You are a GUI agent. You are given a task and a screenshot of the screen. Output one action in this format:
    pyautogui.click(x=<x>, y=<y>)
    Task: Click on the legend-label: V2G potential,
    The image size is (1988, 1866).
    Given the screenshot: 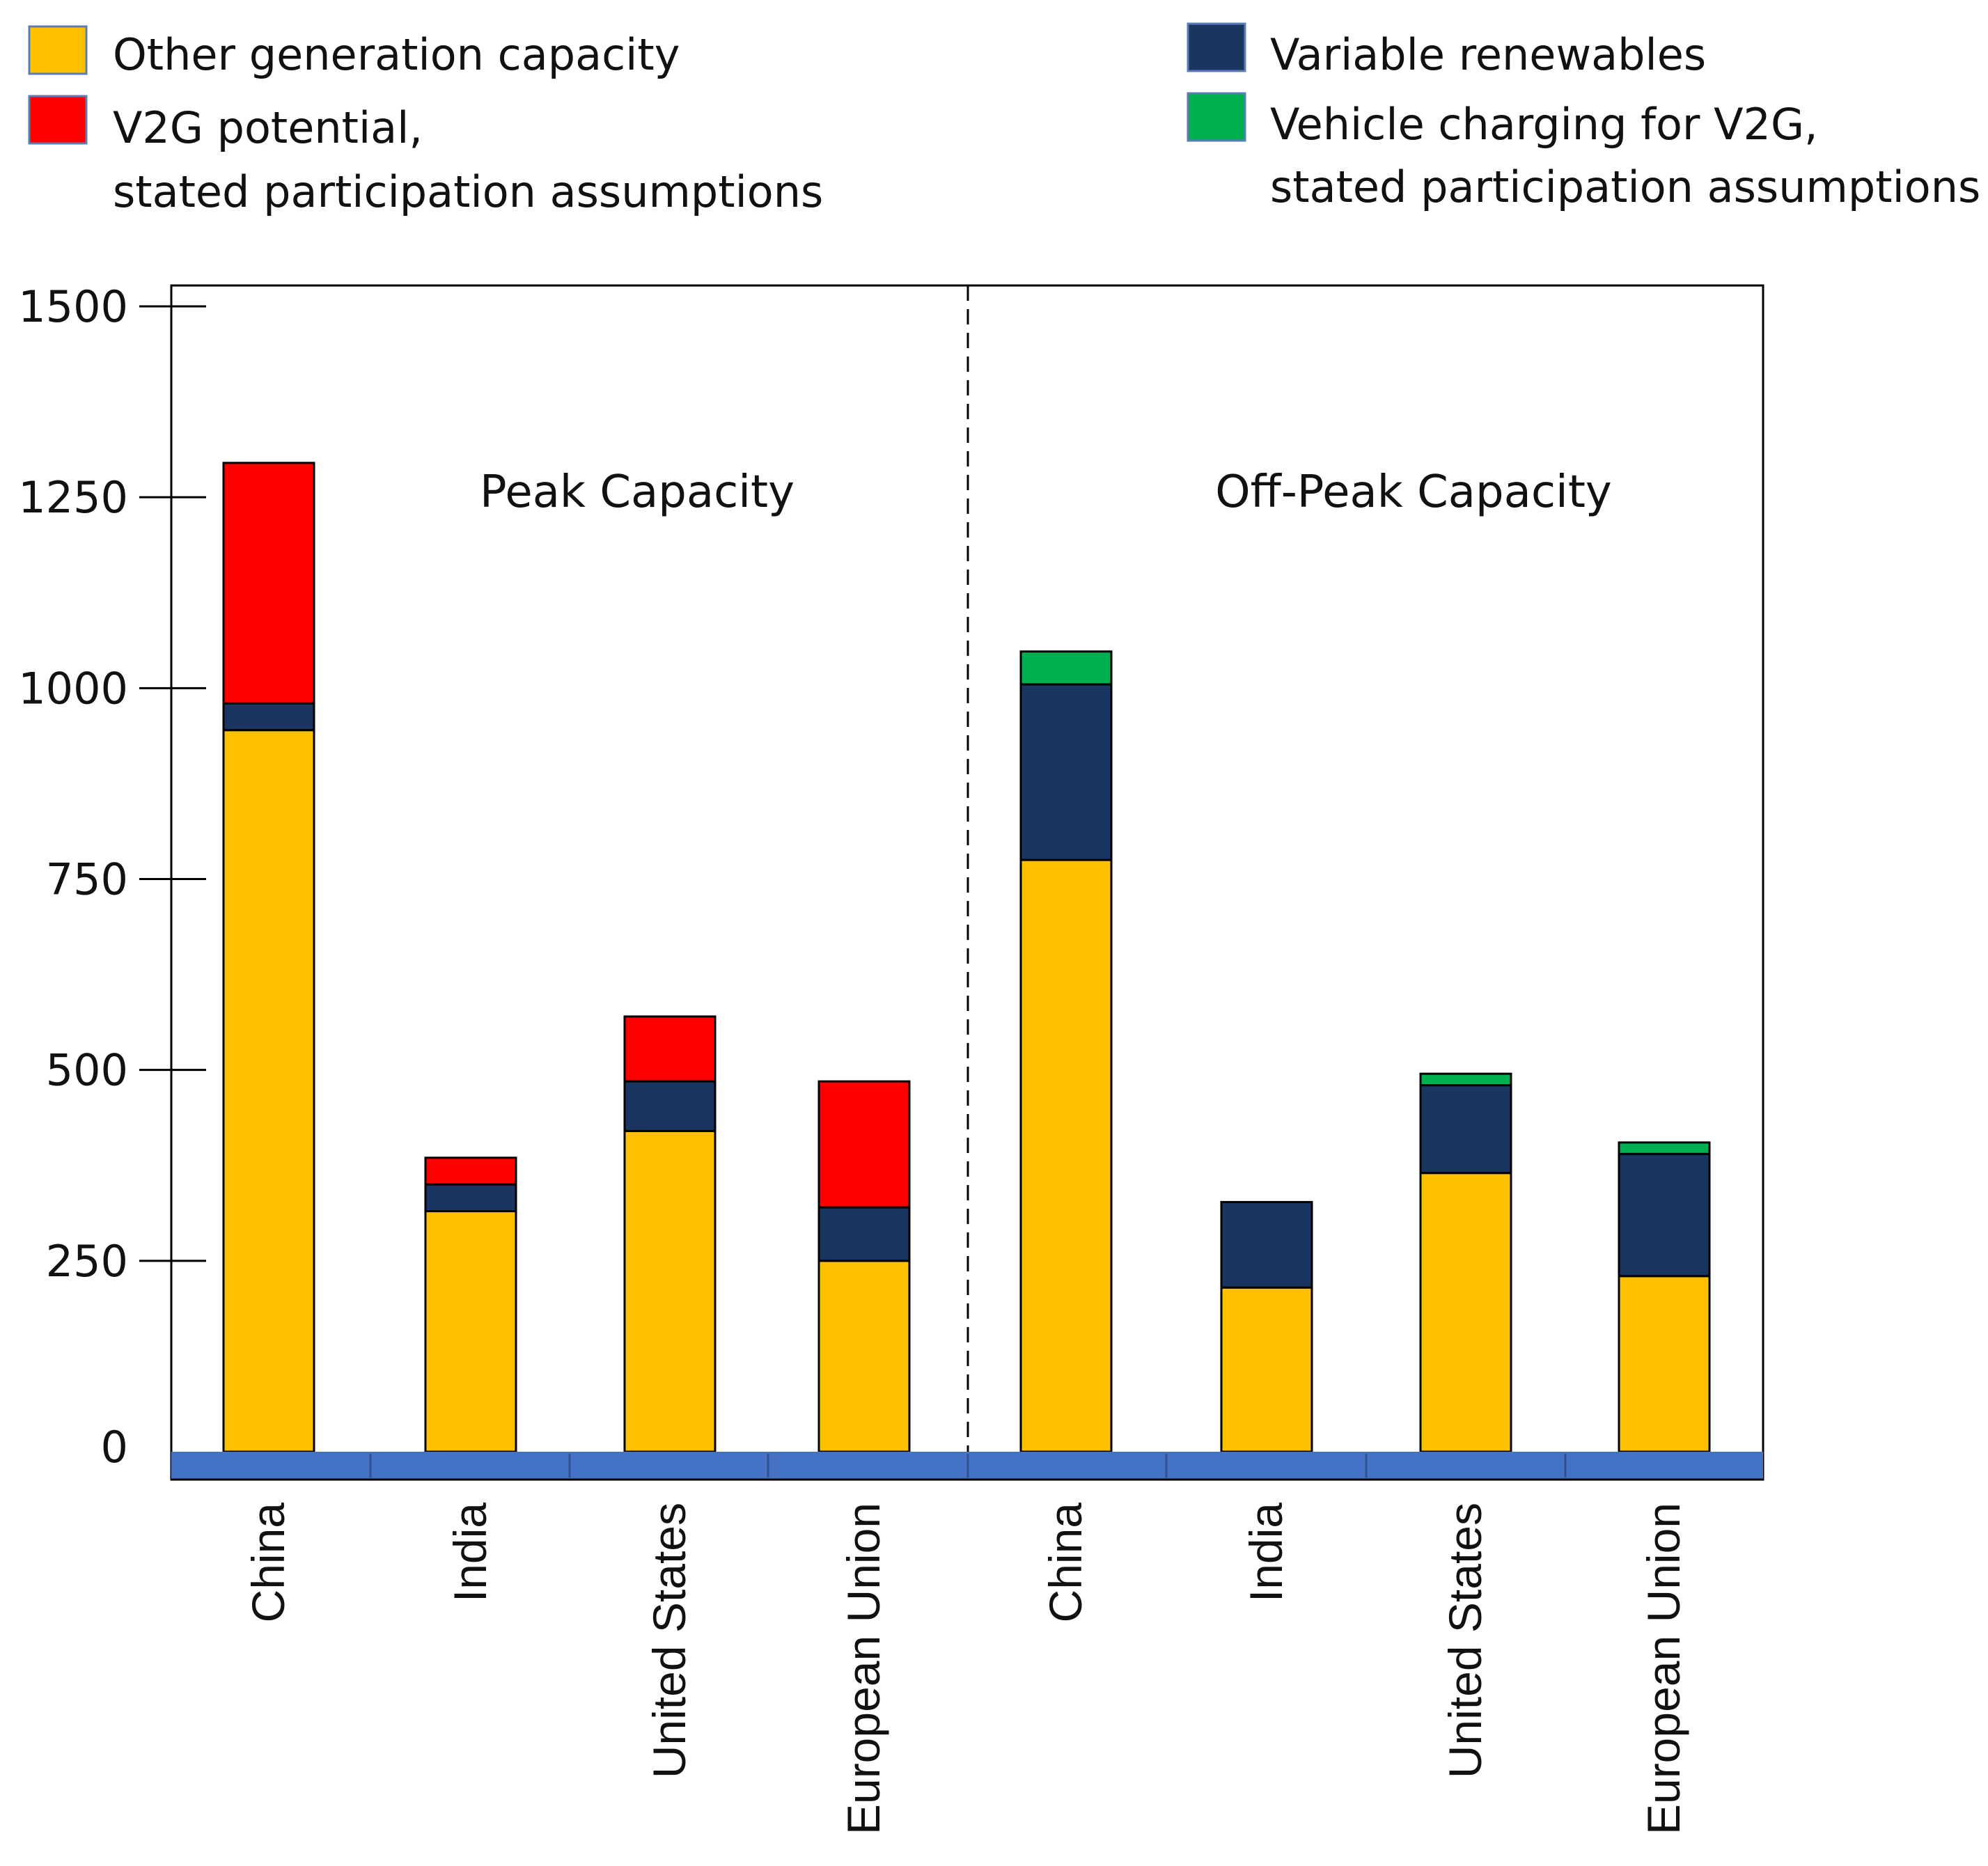 What is the action you would take?
    pyautogui.click(x=268, y=127)
    